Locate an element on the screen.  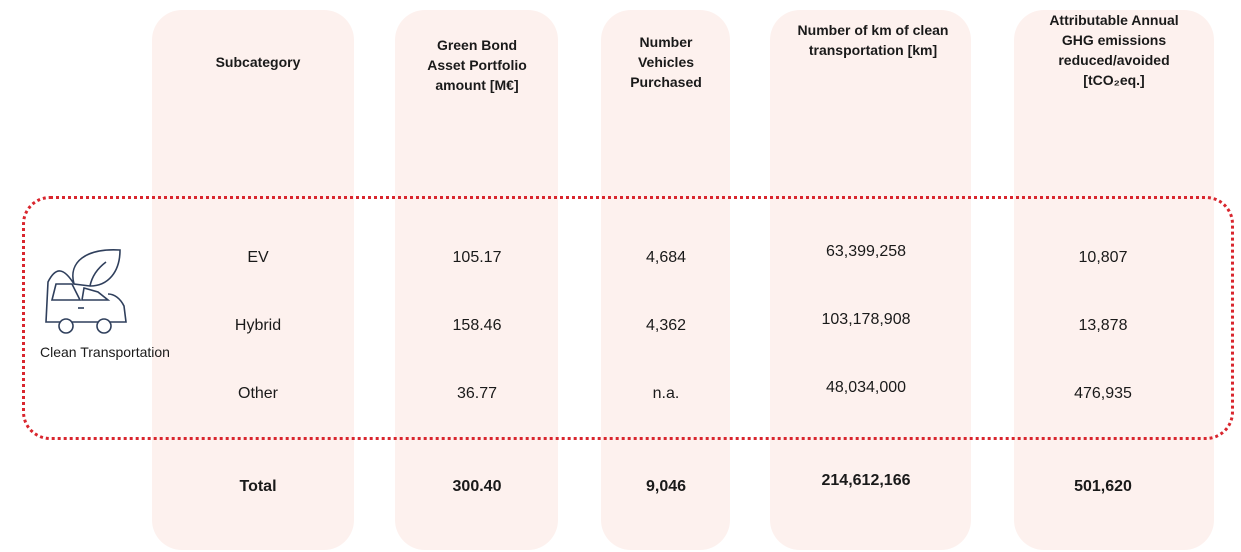
total-label: Total is located at coordinates (258, 486).